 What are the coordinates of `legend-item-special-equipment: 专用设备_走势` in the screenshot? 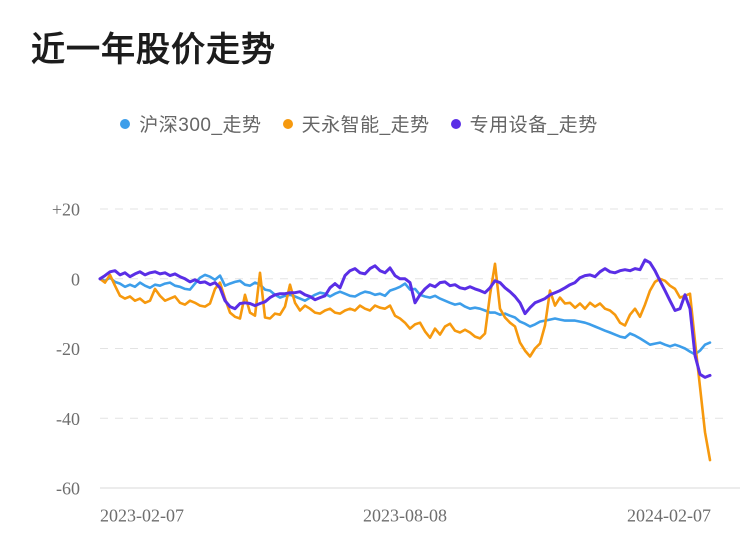 It's located at (524, 123).